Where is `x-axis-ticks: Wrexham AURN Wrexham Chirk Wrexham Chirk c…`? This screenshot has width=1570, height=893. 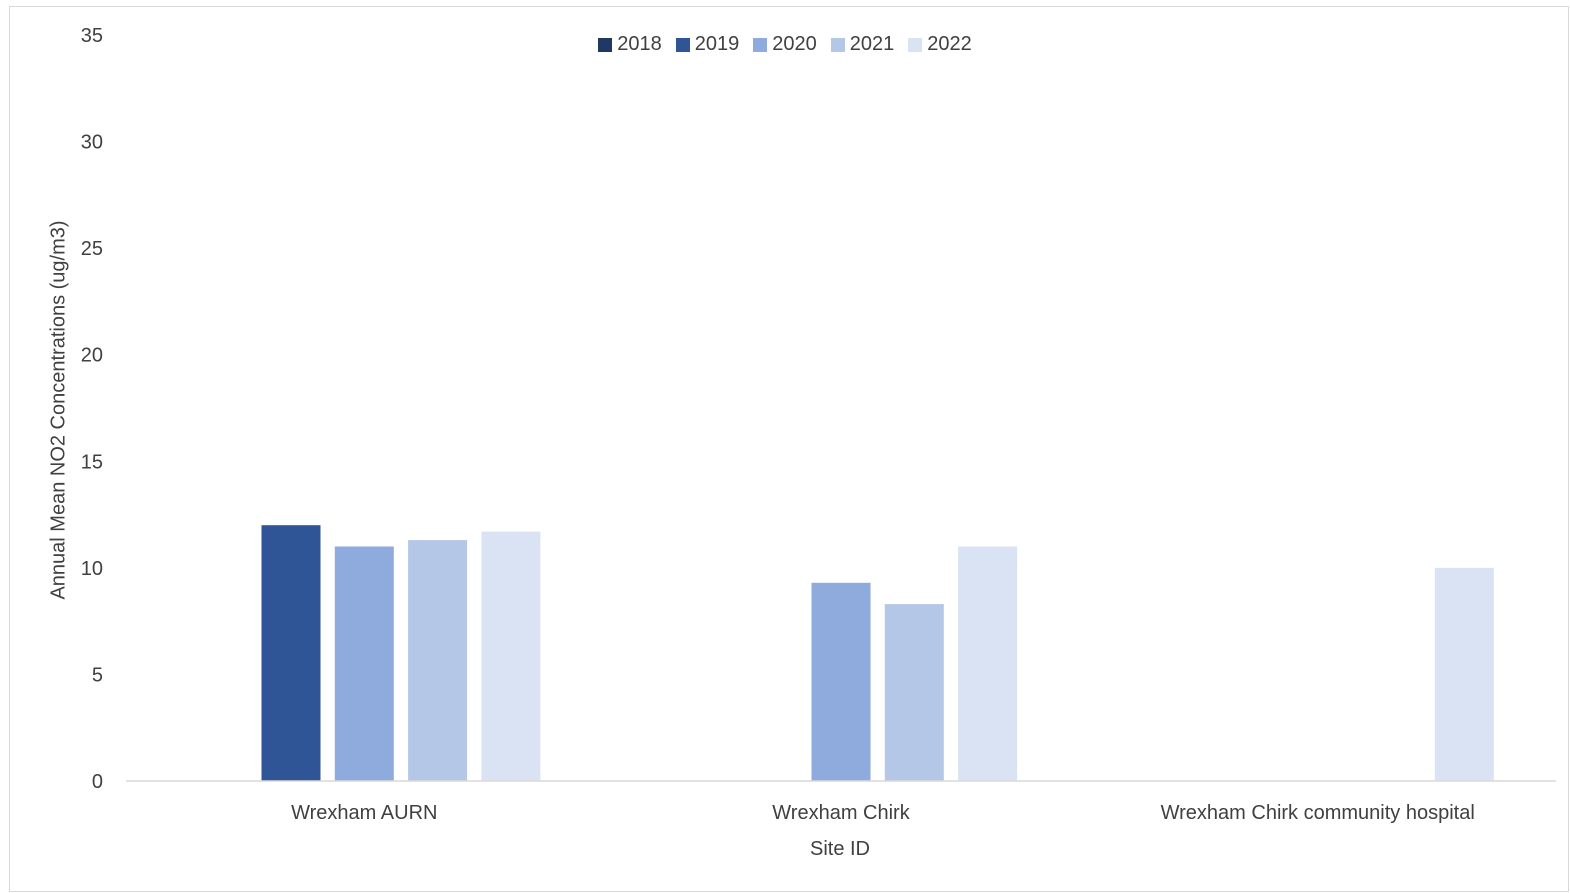 x-axis-ticks: Wrexham AURN Wrexham Chirk Wrexham Chirk c… is located at coordinates (883, 813).